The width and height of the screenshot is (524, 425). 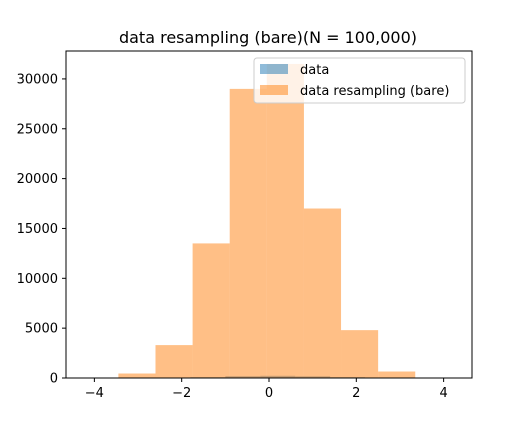 What do you see at coordinates (41, 329) in the screenshot?
I see `y-tick-label-1: 5000` at bounding box center [41, 329].